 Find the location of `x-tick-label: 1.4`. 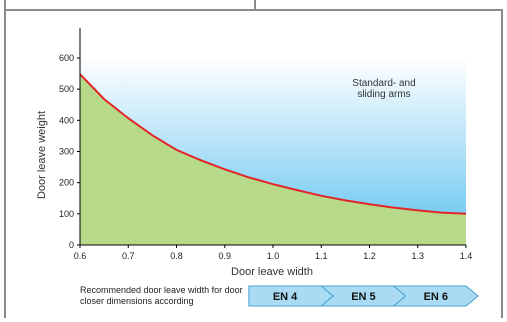

x-tick-label: 1.4 is located at coordinates (466, 256).